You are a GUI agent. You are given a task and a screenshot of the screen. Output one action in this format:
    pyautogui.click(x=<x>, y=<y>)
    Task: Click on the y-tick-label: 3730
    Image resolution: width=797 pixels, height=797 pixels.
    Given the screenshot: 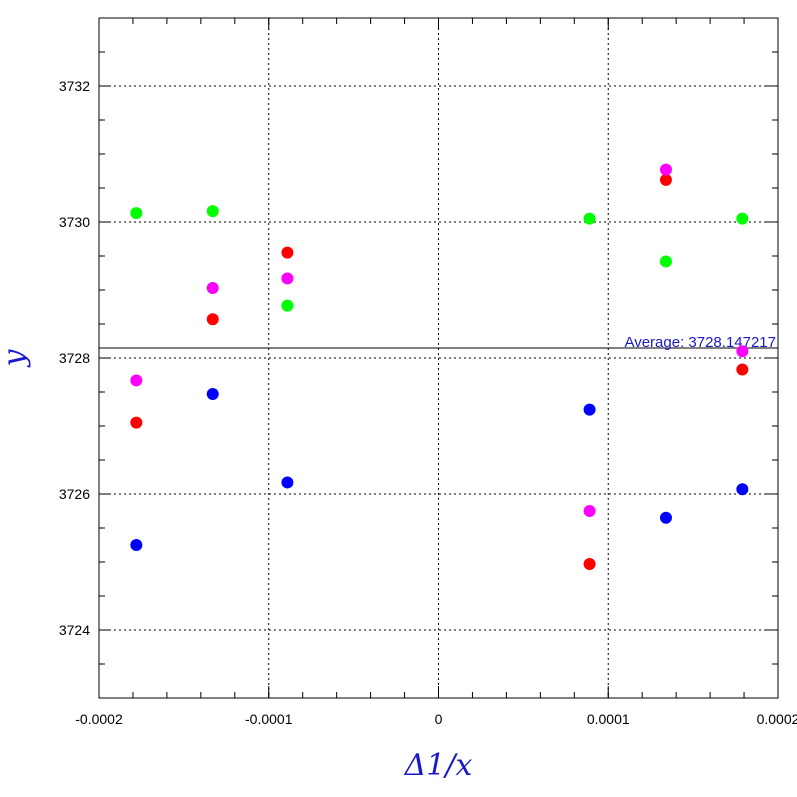 What is the action you would take?
    pyautogui.click(x=74, y=222)
    